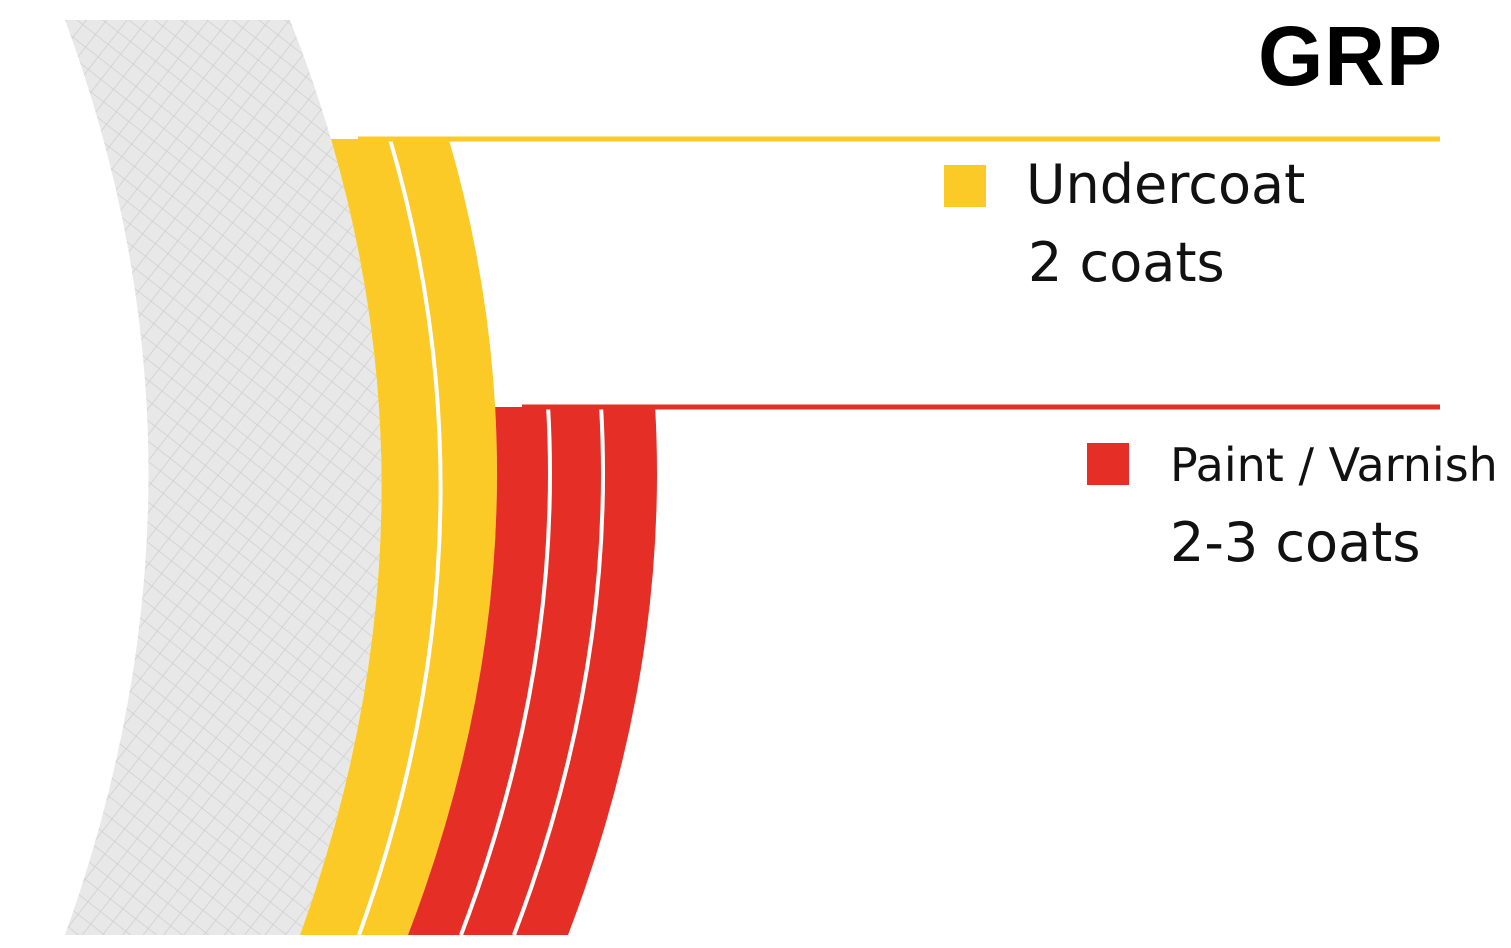 This screenshot has height=948, width=1511. What do you see at coordinates (1334, 465) in the screenshot?
I see `paint-legend-label: Paint / Varnish` at bounding box center [1334, 465].